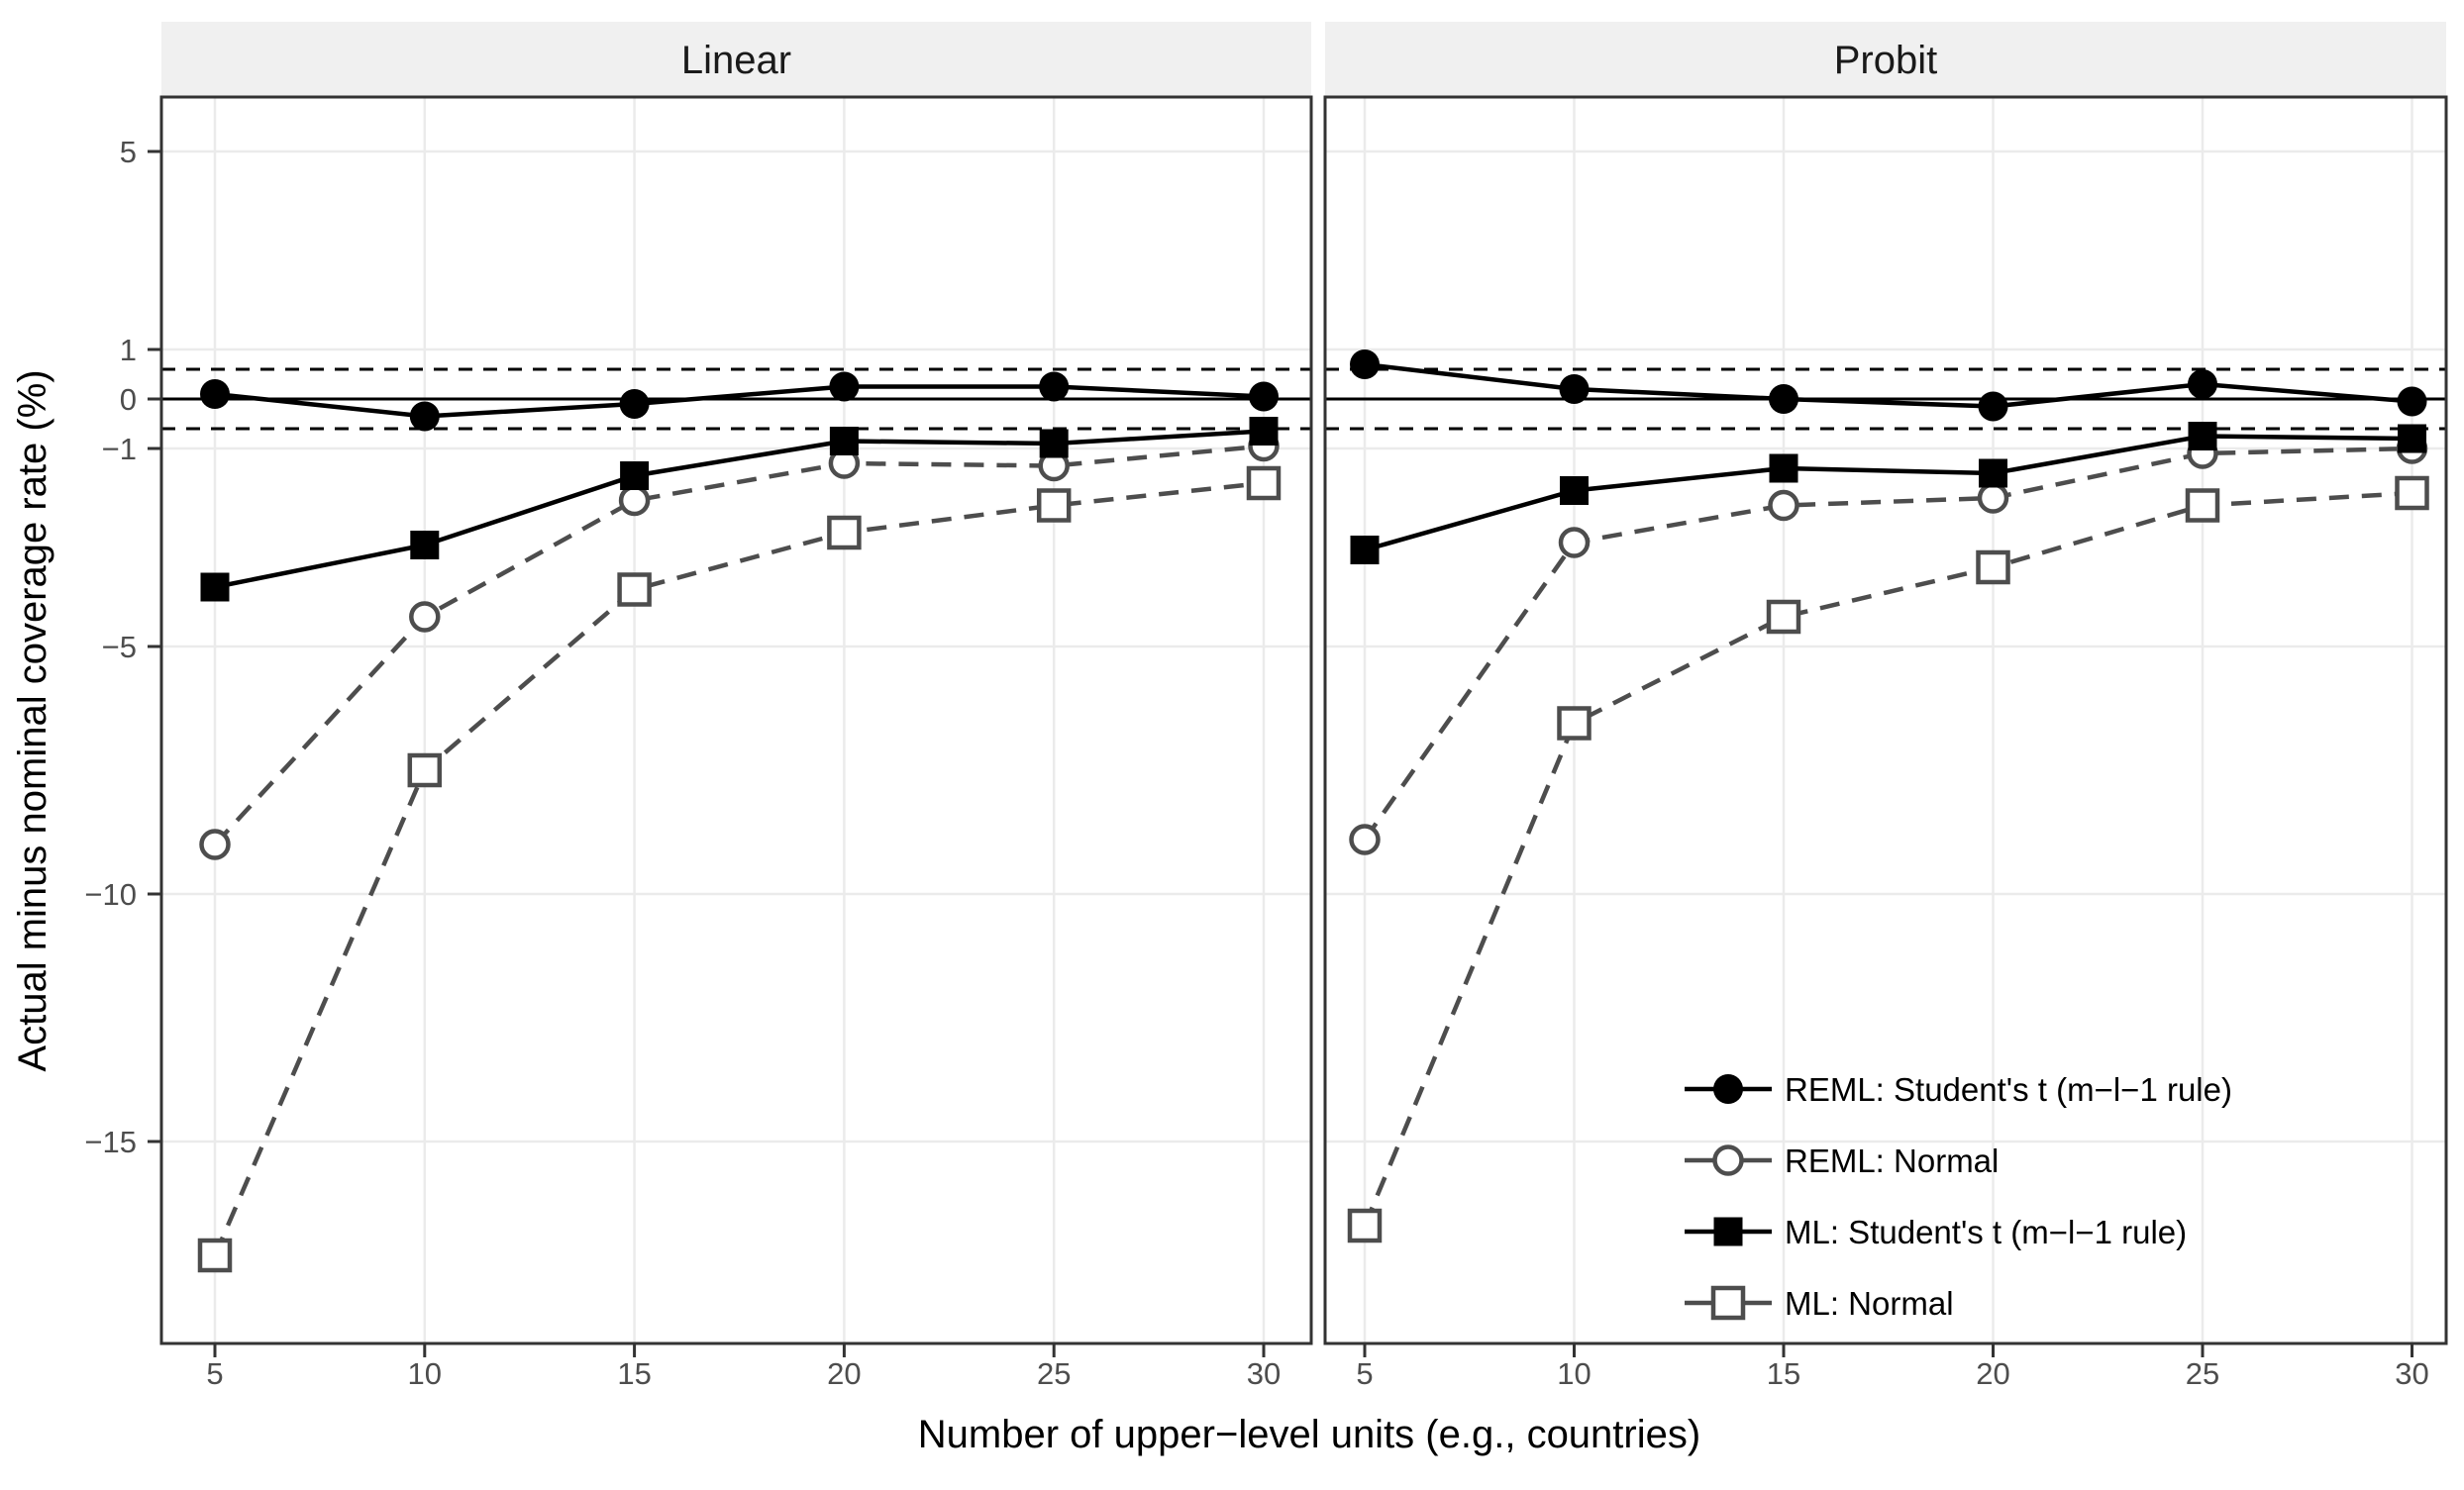  What do you see at coordinates (1986, 1232) in the screenshot?
I see `legend-item-label: ML: Student's t (m−l−1 rule)` at bounding box center [1986, 1232].